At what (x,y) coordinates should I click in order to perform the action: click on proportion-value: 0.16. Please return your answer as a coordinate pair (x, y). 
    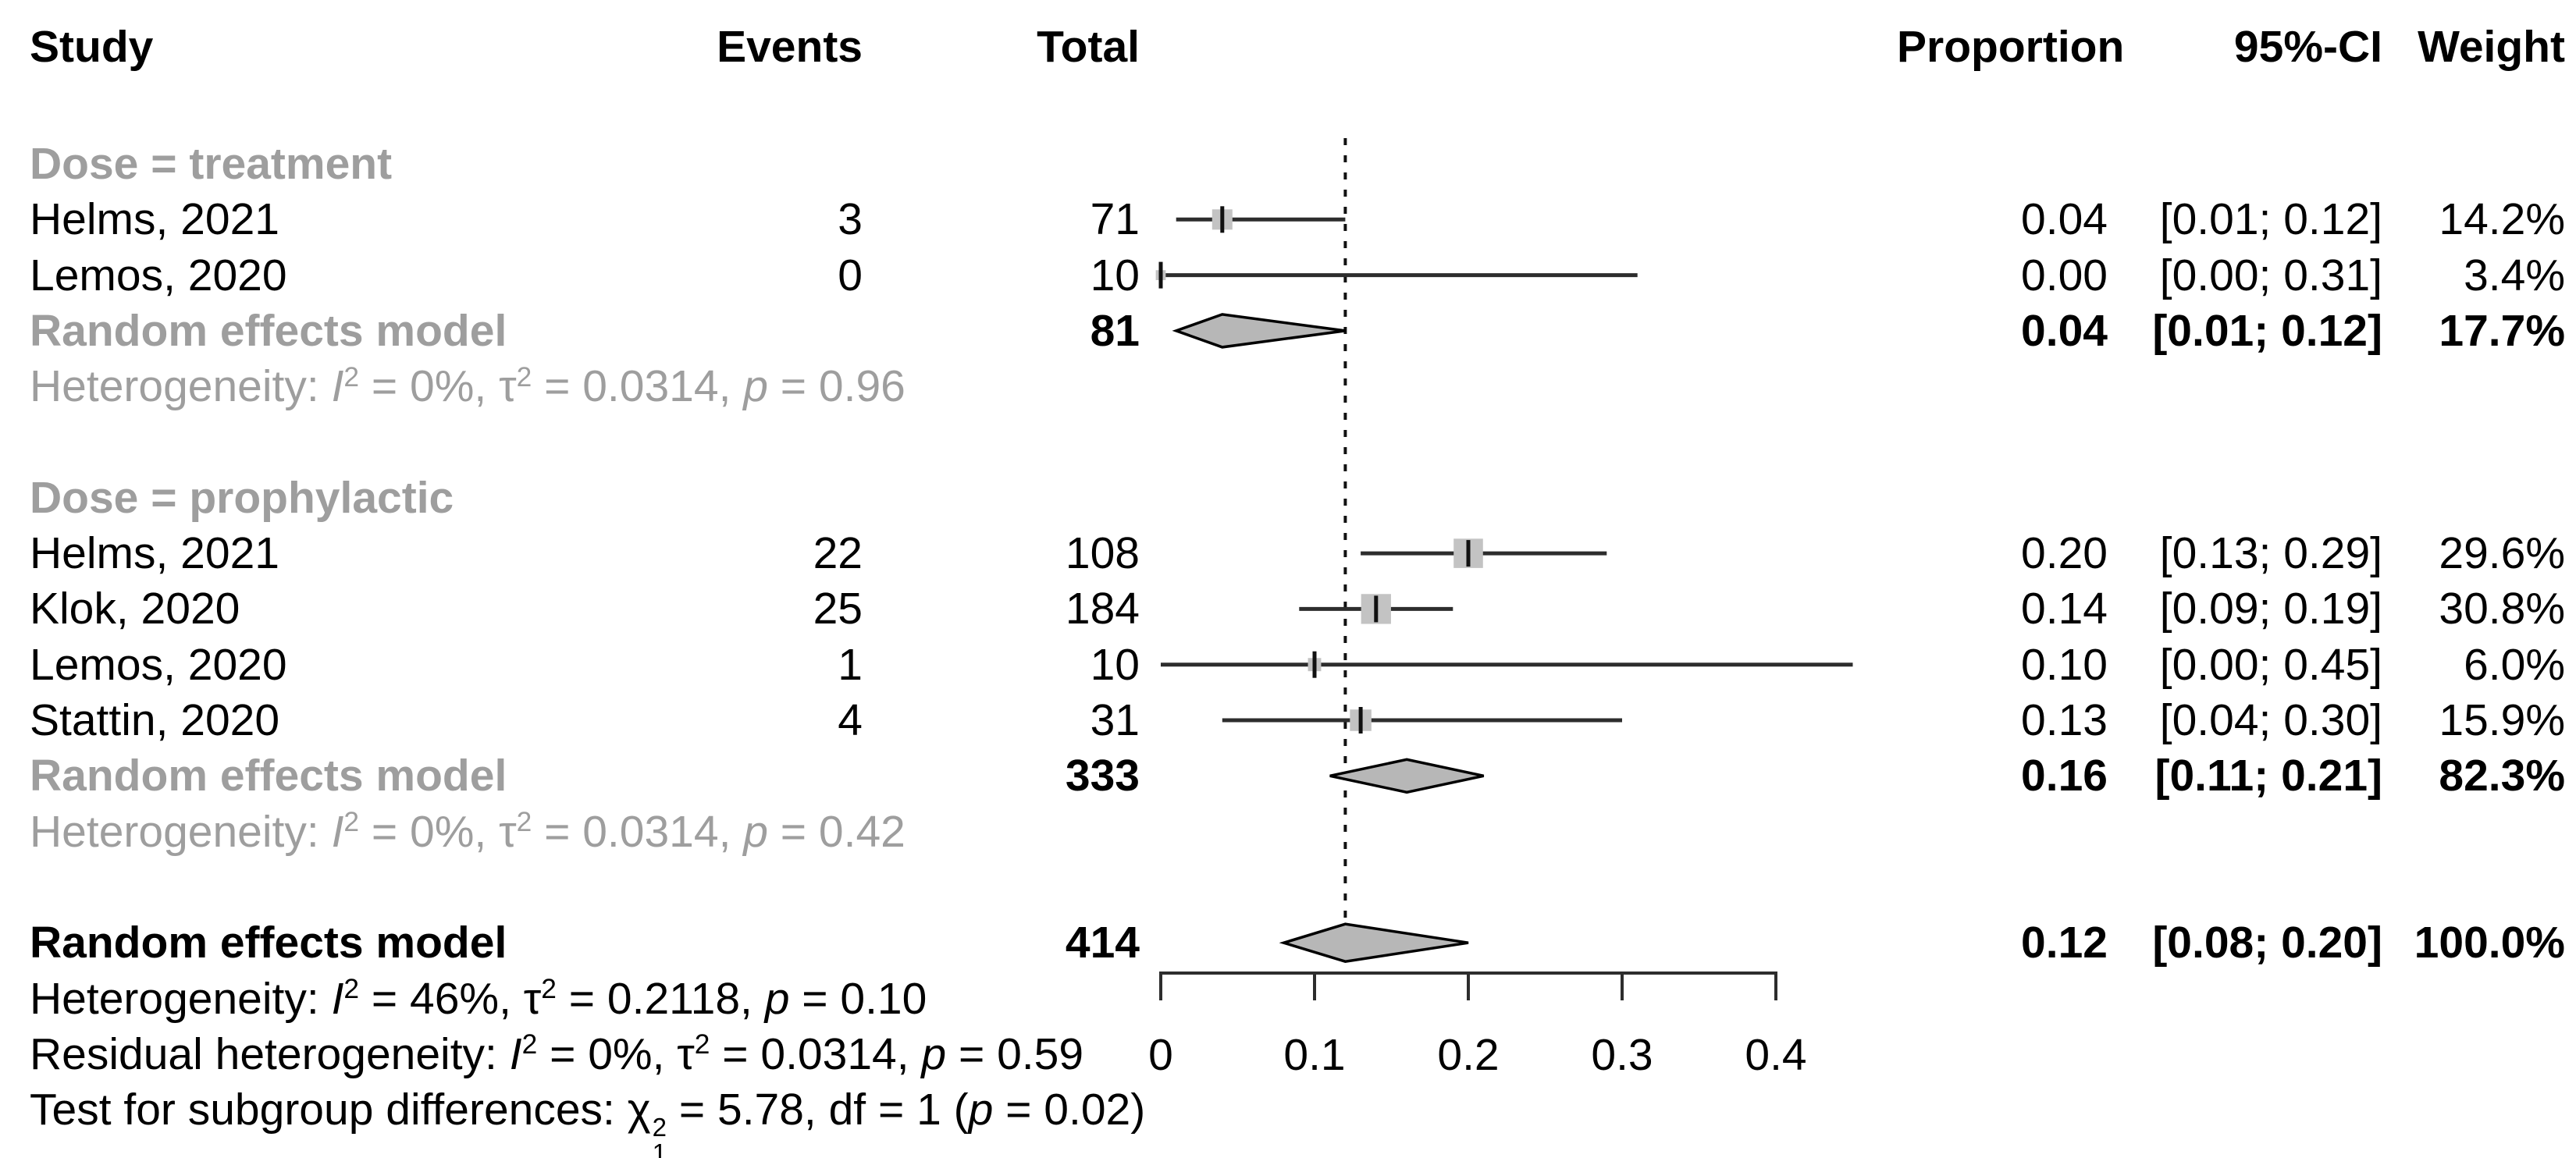
    Looking at the image, I should click on (2064, 776).